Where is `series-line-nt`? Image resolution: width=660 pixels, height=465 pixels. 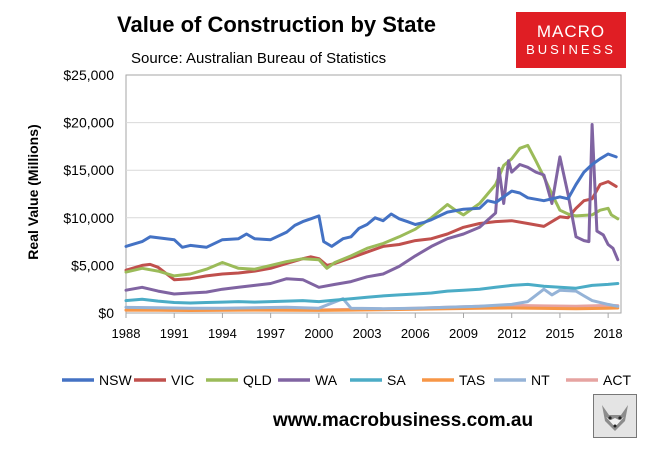
series-line-nt is located at coordinates (372, 299).